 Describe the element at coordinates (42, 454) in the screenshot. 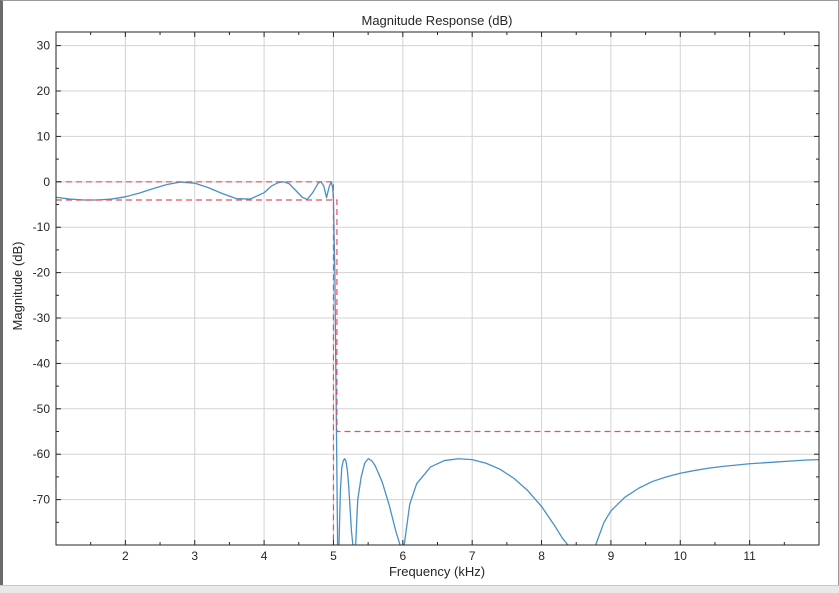

I see `y-tick-label: -60` at that location.